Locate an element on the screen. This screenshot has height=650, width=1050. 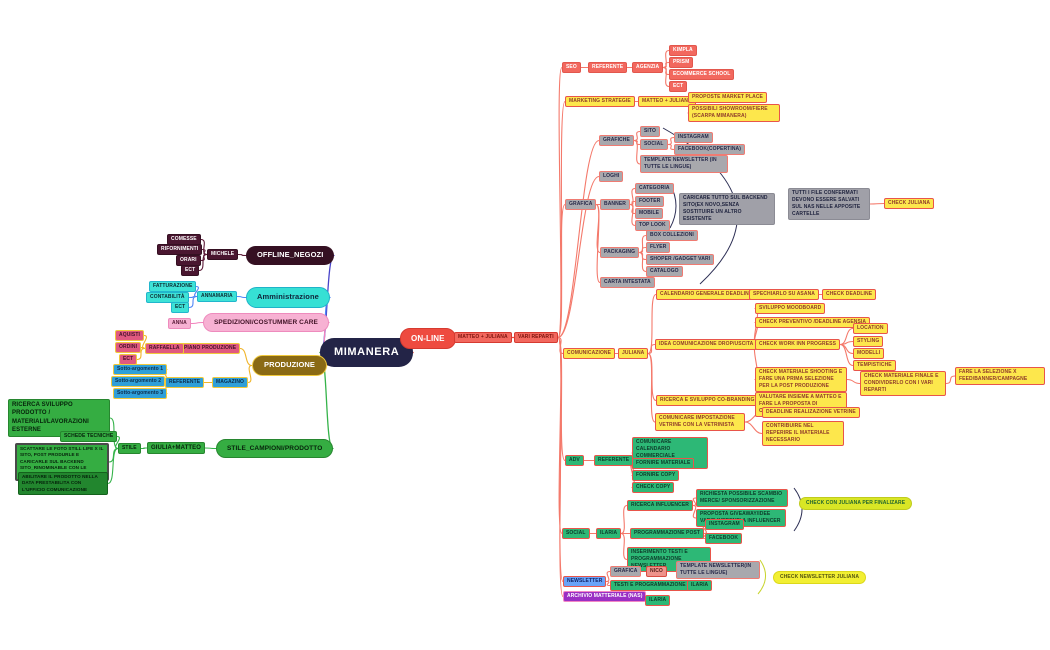
node-raffaella: RAFFAELLA is located at coordinates (164, 348).